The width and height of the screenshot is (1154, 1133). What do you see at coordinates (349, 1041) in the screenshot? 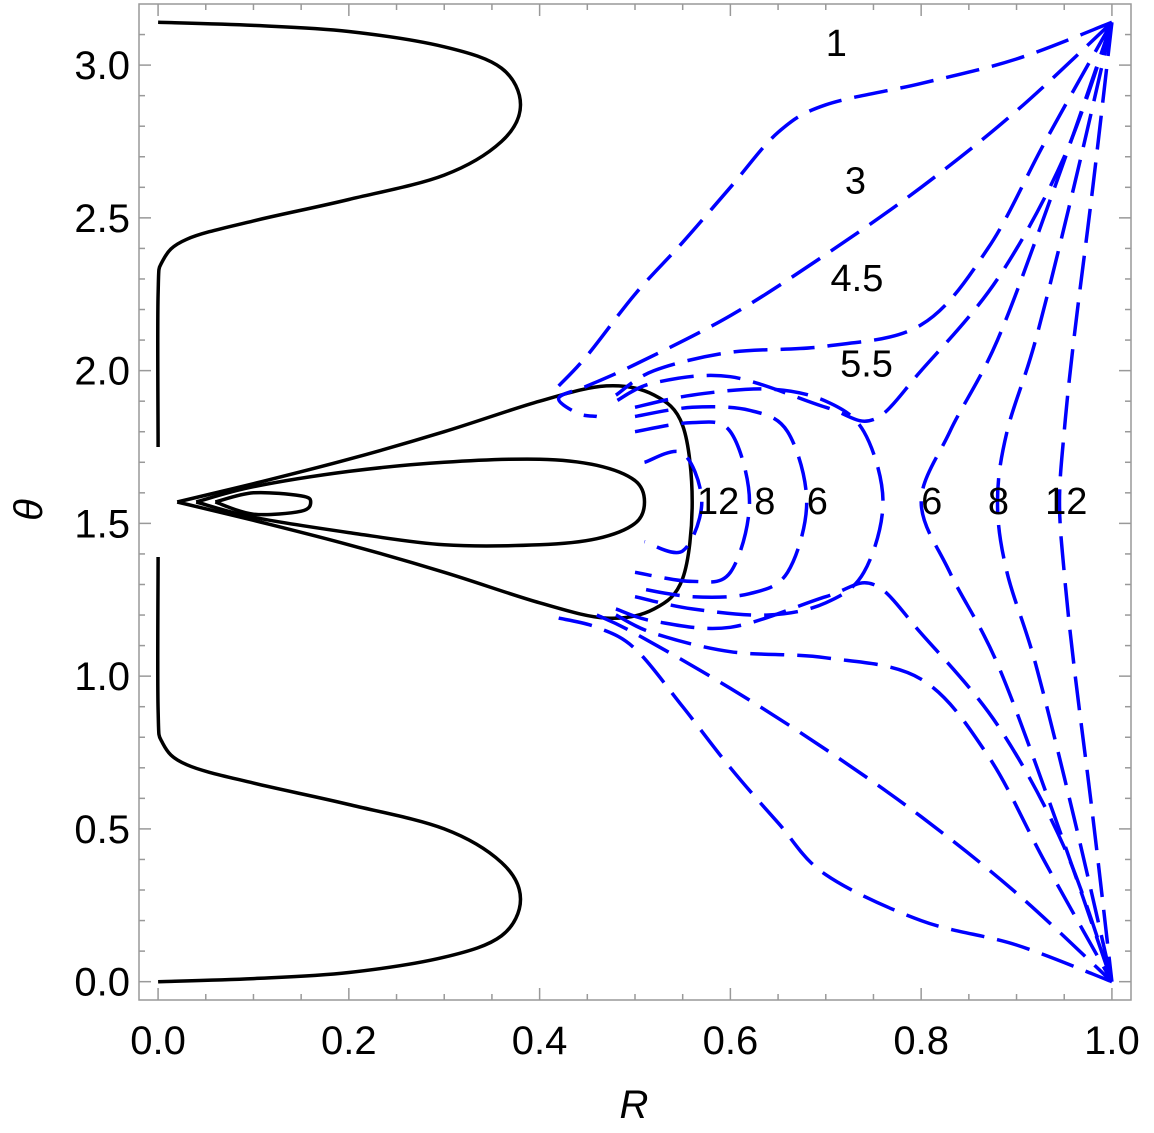
I see `x-tick-label: 0.2` at bounding box center [349, 1041].